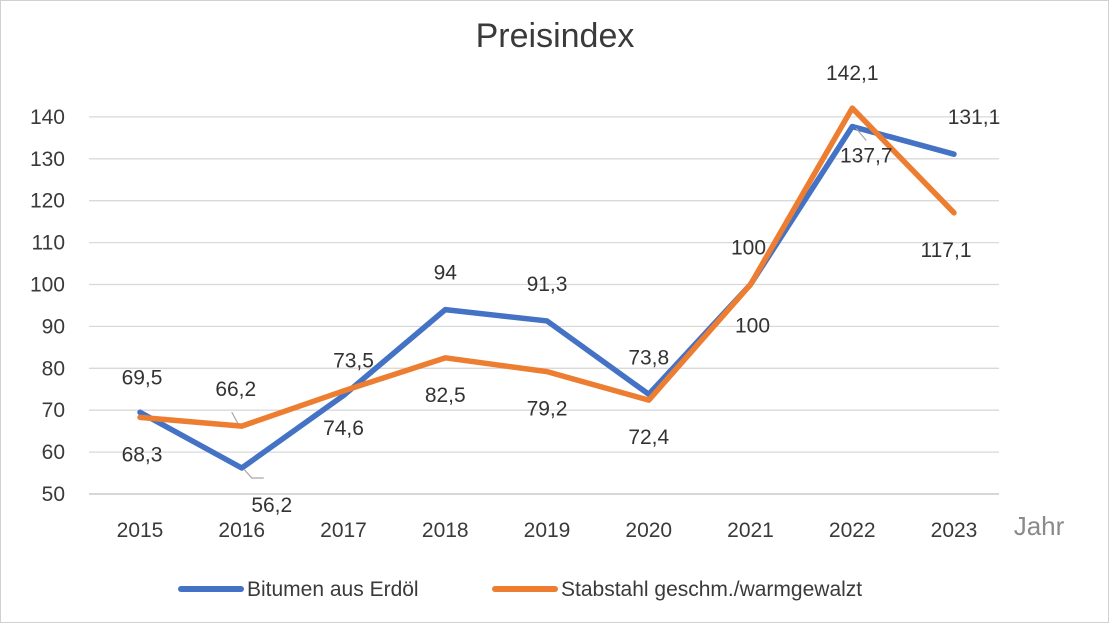  I want to click on stabstahl-data-label: 68,3, so click(142, 454).